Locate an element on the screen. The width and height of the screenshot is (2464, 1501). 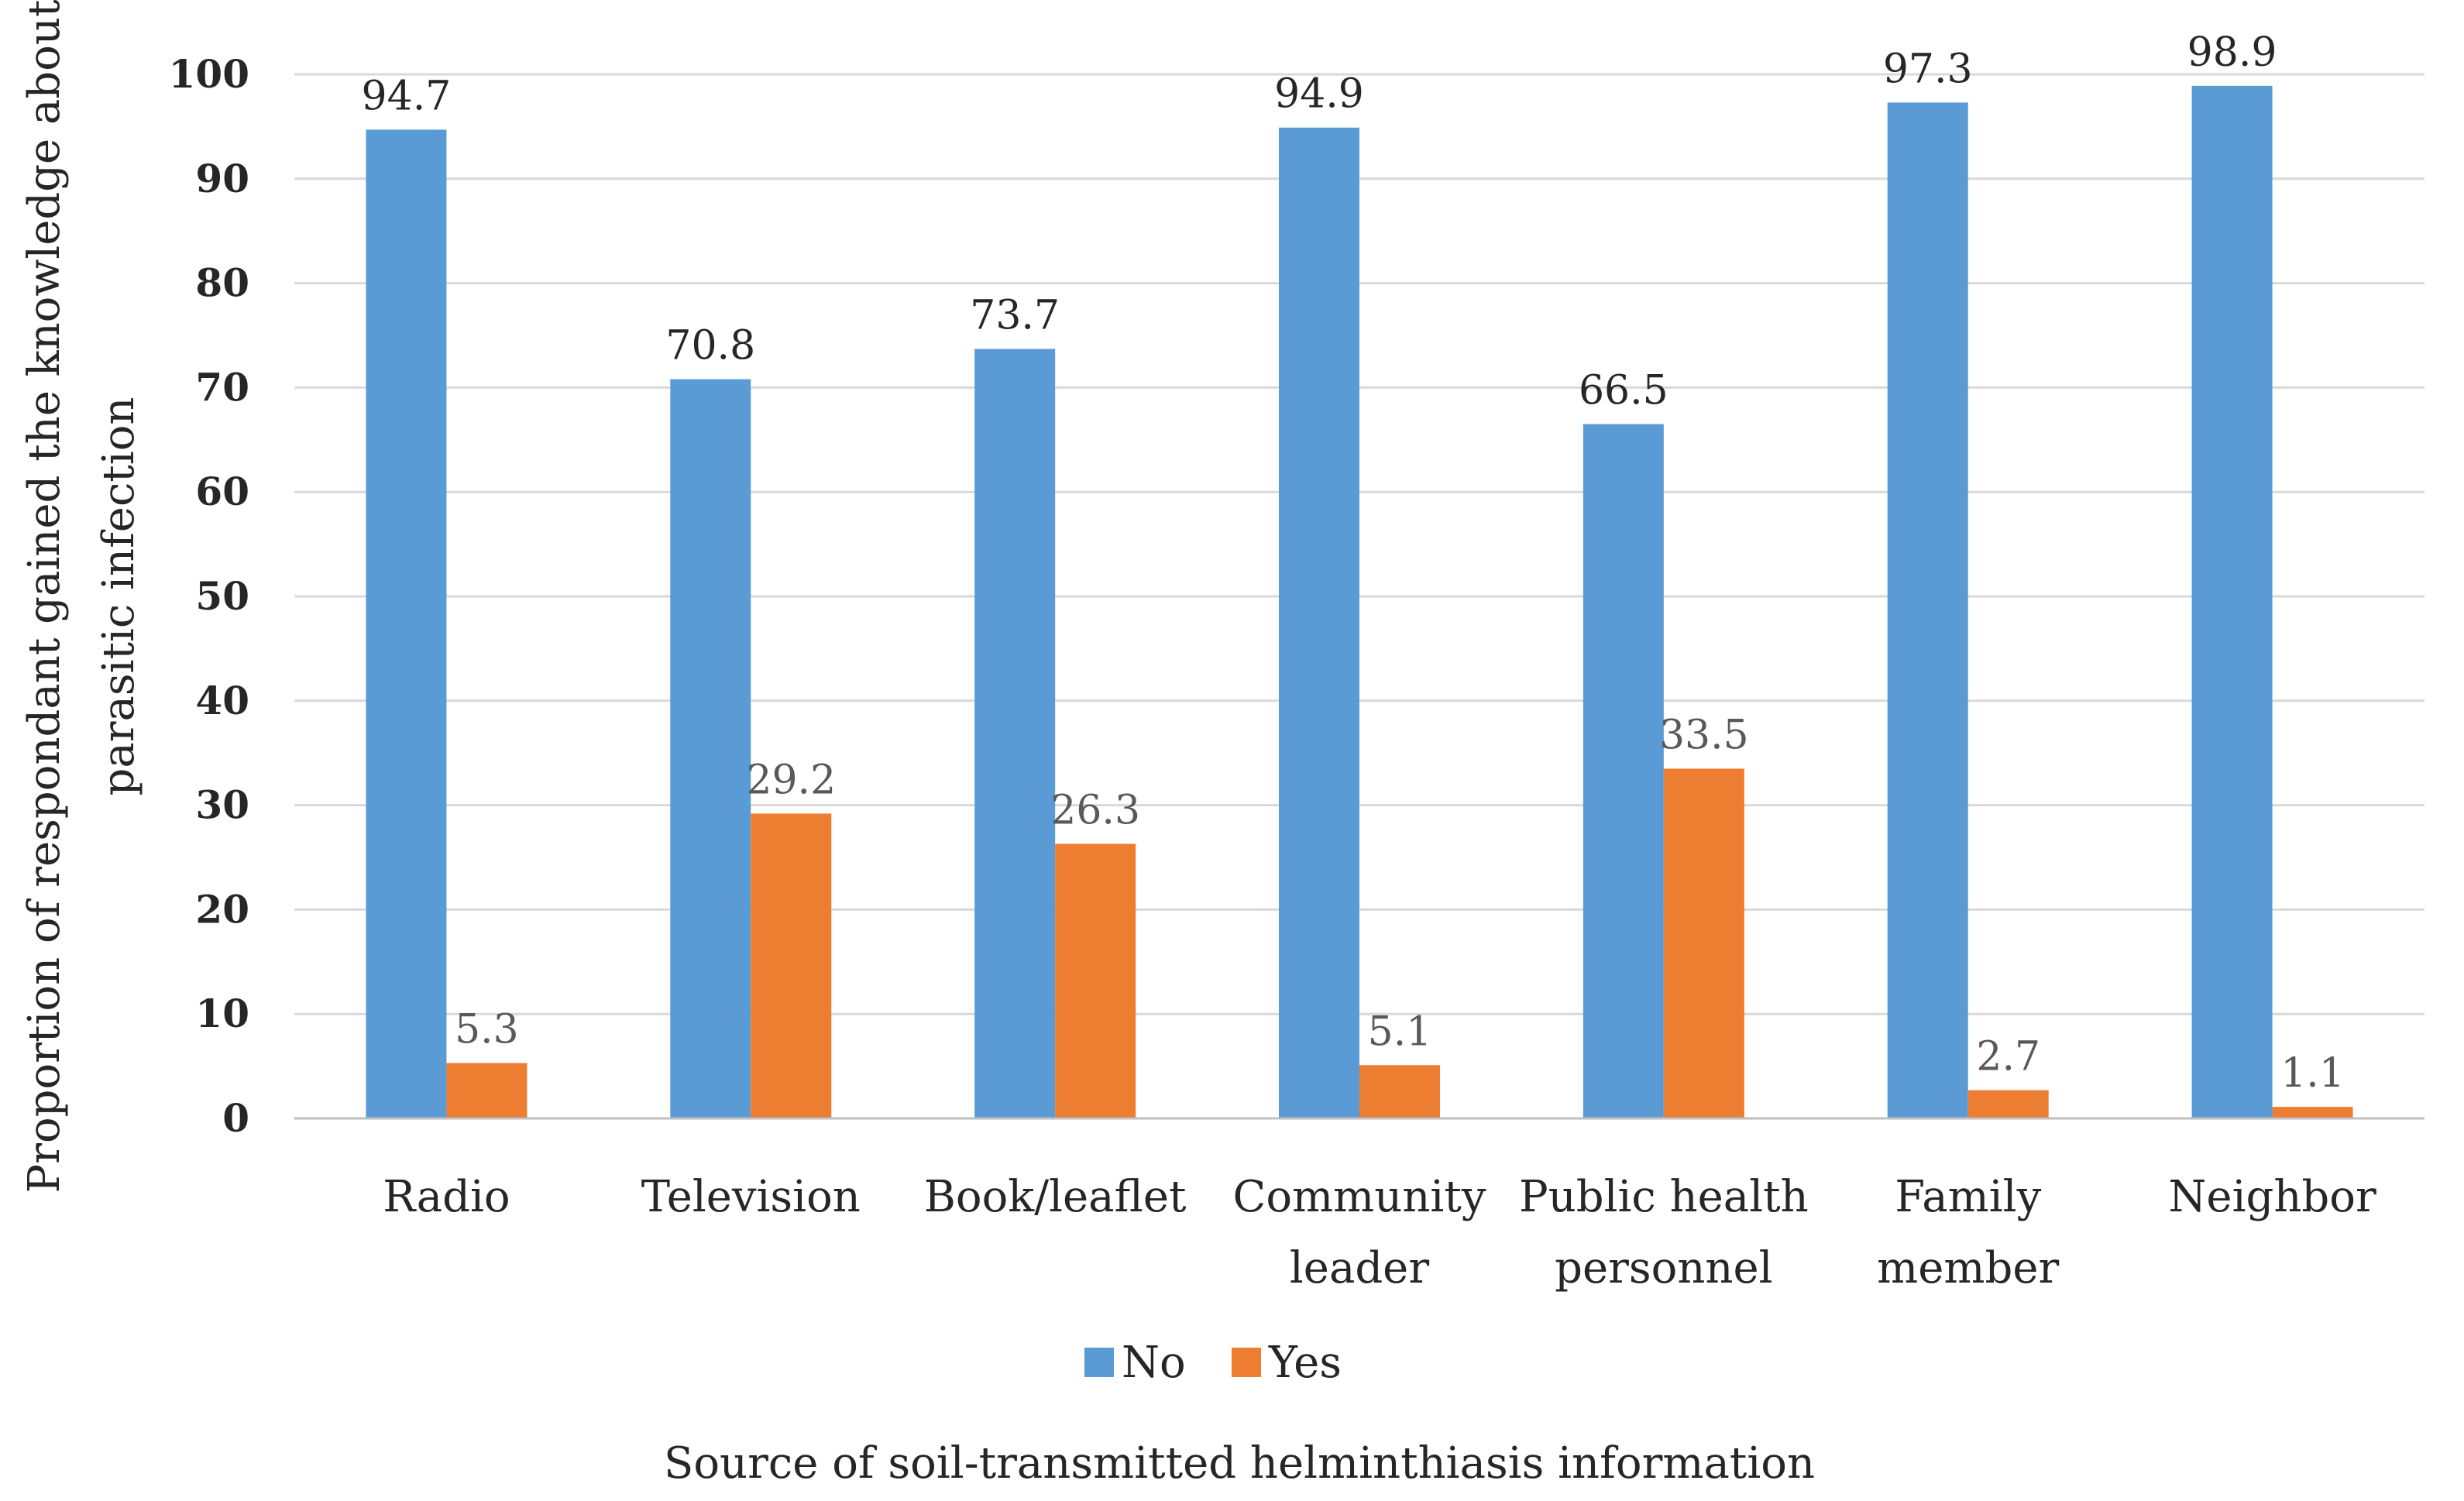
legend-swatch-yes is located at coordinates (1246, 1362).